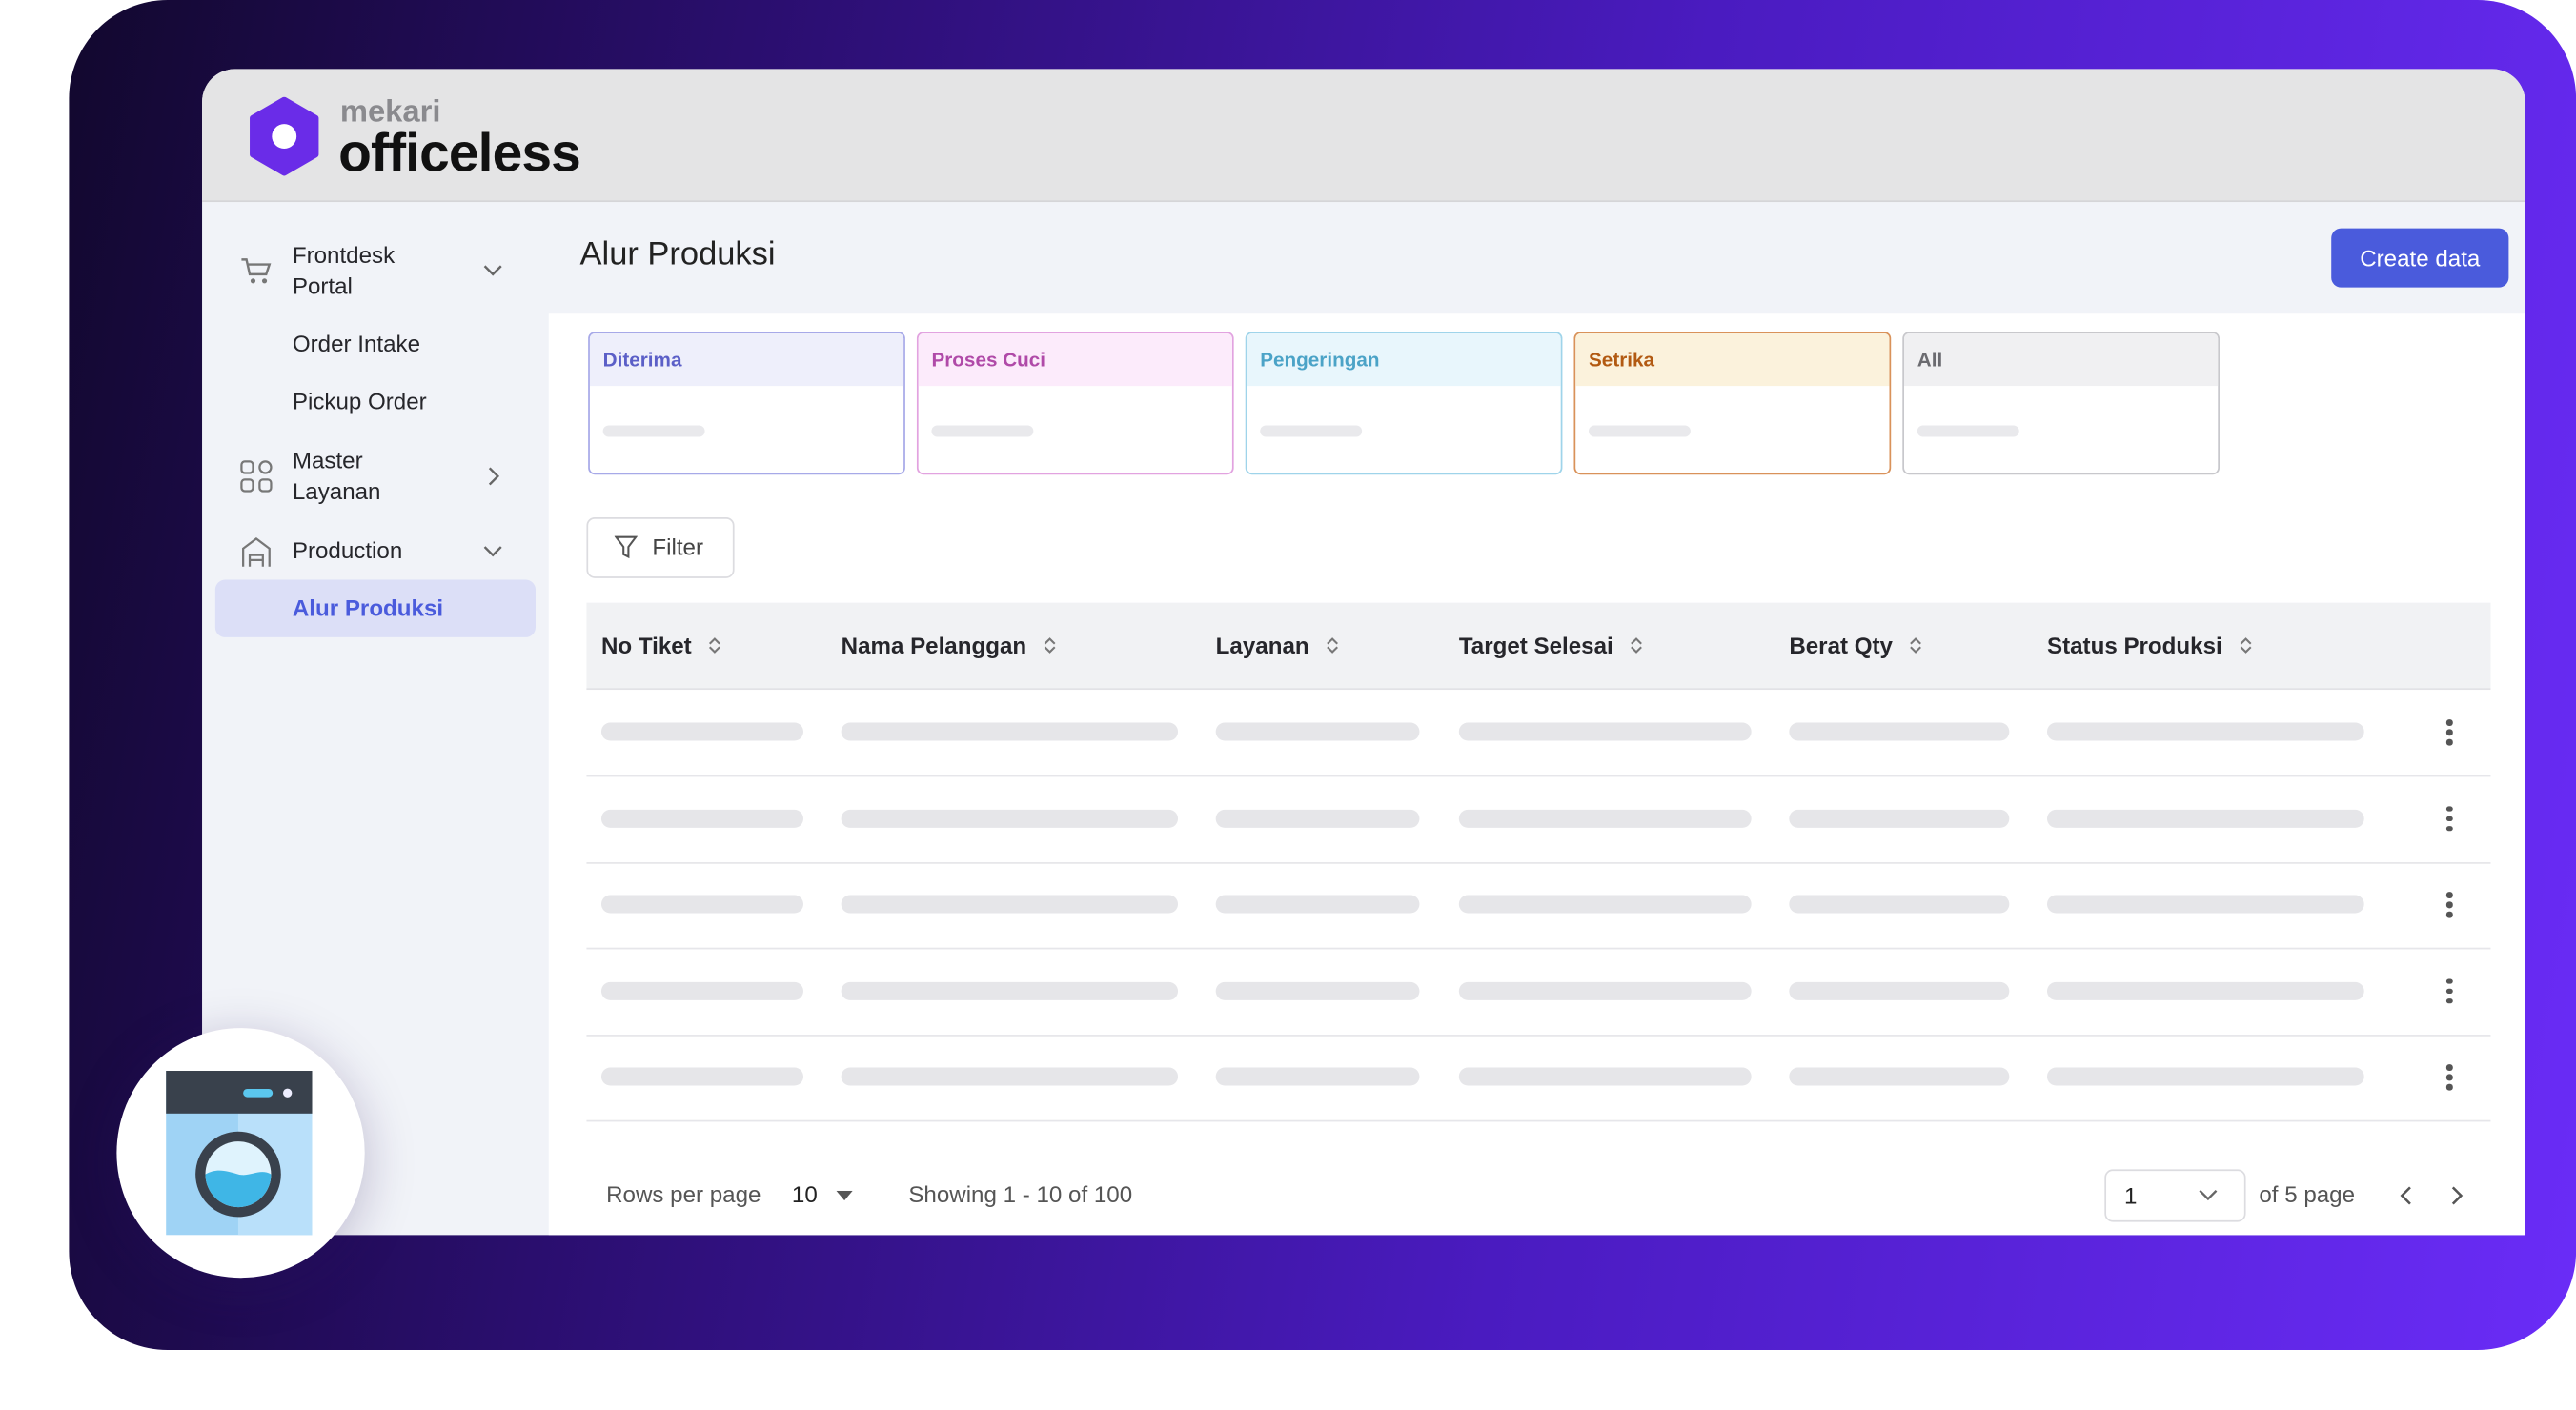 Image resolution: width=2576 pixels, height=1410 pixels. I want to click on brand: officeless, so click(459, 152).